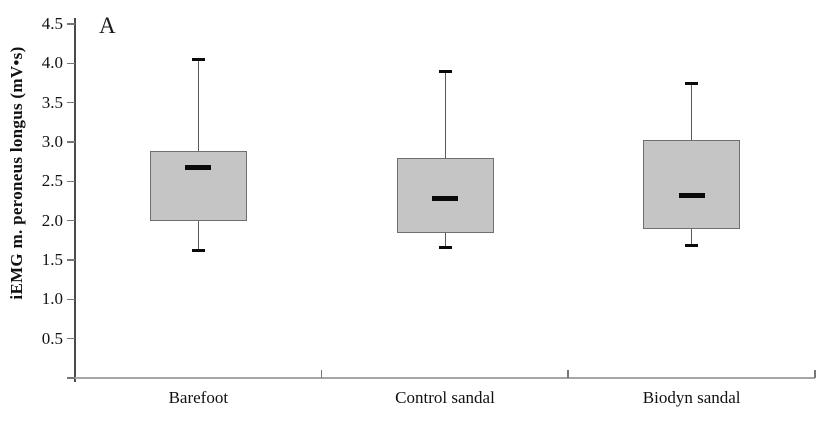  Describe the element at coordinates (52, 102) in the screenshot. I see `y-tick-label: 3.5` at that location.